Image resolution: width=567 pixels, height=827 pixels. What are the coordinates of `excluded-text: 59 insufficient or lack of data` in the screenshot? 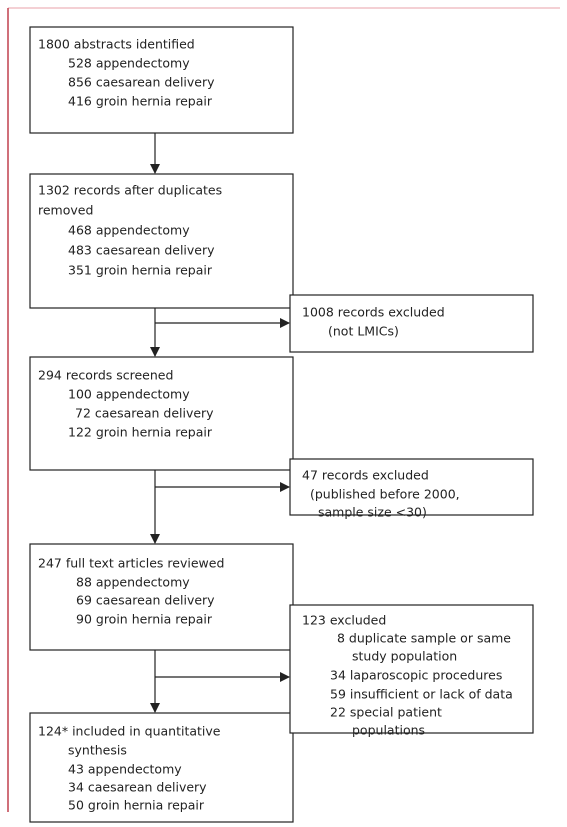 It's located at (421, 694).